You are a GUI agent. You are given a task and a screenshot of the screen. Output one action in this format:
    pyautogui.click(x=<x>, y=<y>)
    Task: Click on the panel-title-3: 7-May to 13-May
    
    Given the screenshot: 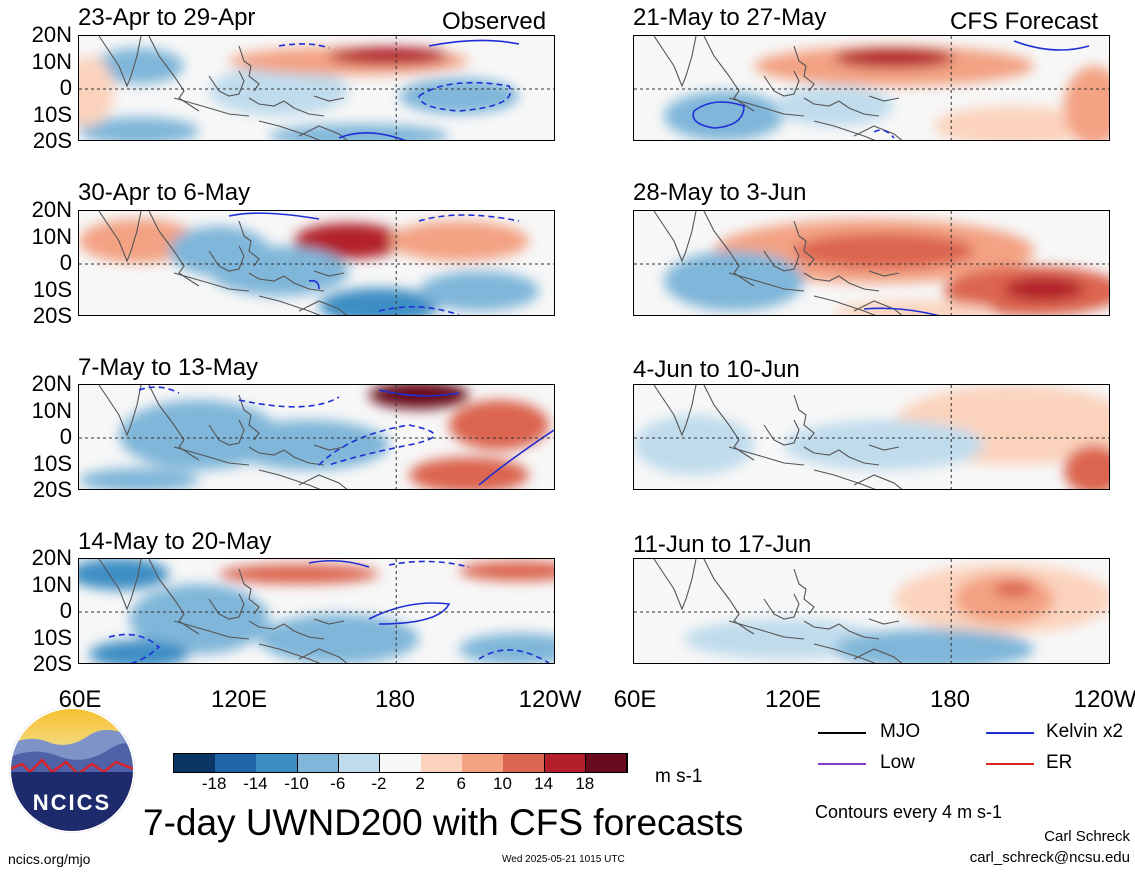 What is the action you would take?
    pyautogui.click(x=168, y=367)
    